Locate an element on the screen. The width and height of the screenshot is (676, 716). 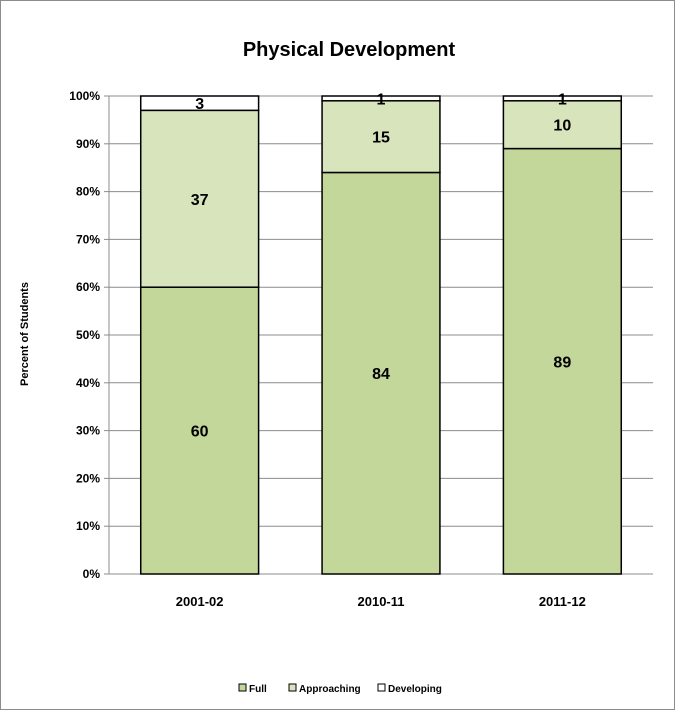
y-tick-label: 0% is located at coordinates (92, 574).